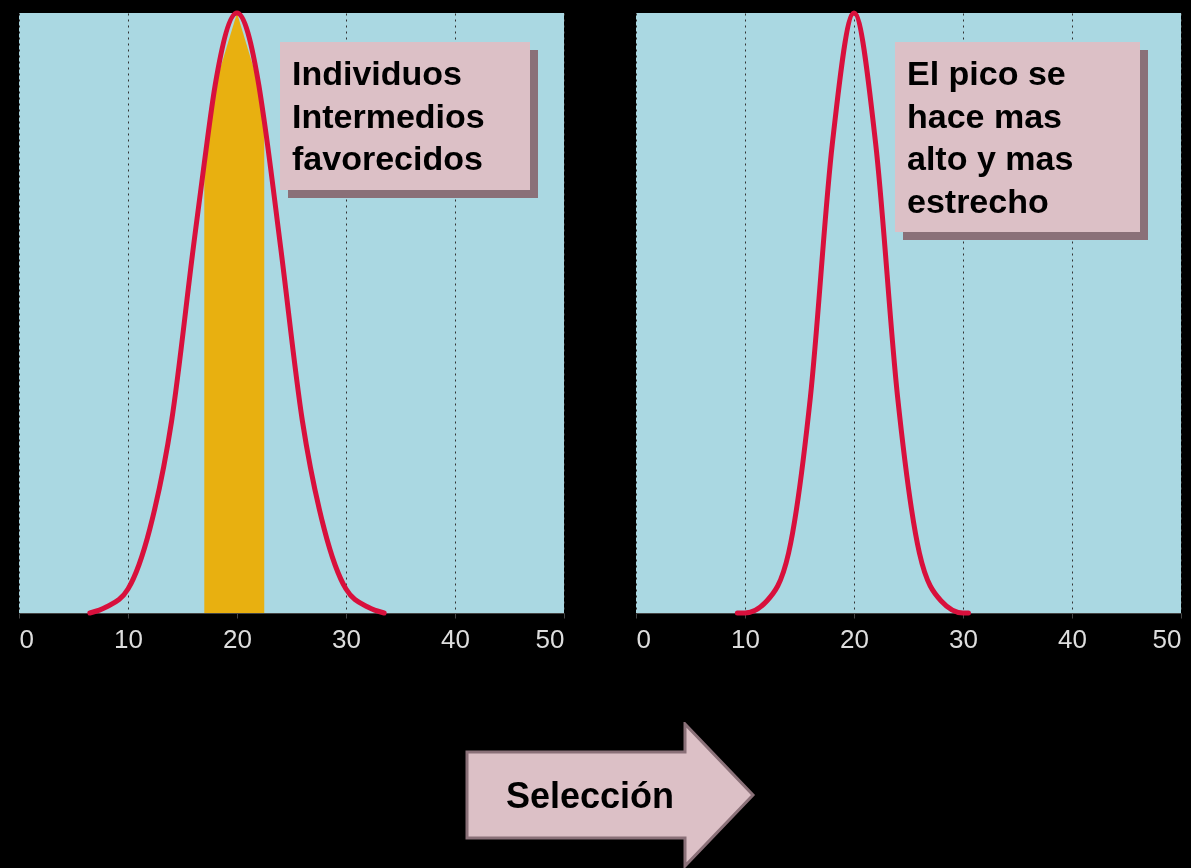 The height and width of the screenshot is (868, 1191). I want to click on text: Selección, so click(590, 795).